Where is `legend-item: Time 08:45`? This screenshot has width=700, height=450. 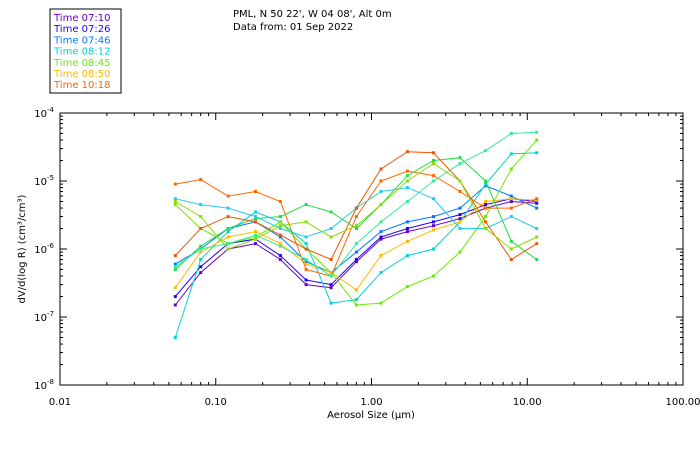 legend-item: Time 08:45 is located at coordinates (81, 63).